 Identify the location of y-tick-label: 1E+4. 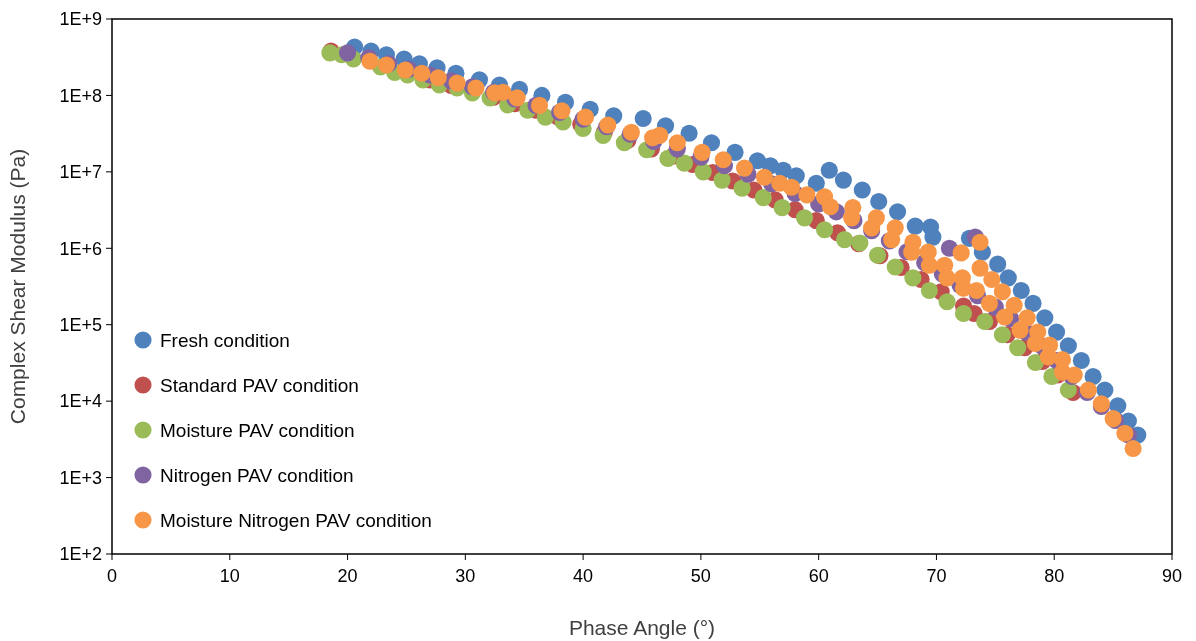
(80, 401).